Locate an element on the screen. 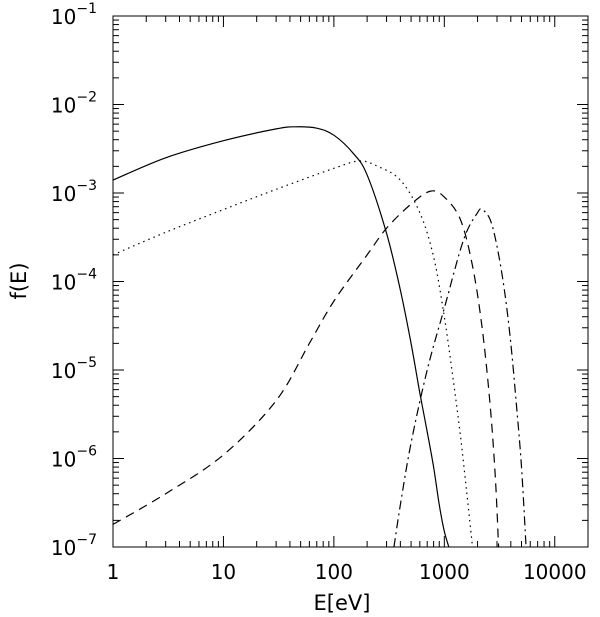 This screenshot has width=600, height=617. y-tick-label: 10⁻⁷ is located at coordinates (74, 546).